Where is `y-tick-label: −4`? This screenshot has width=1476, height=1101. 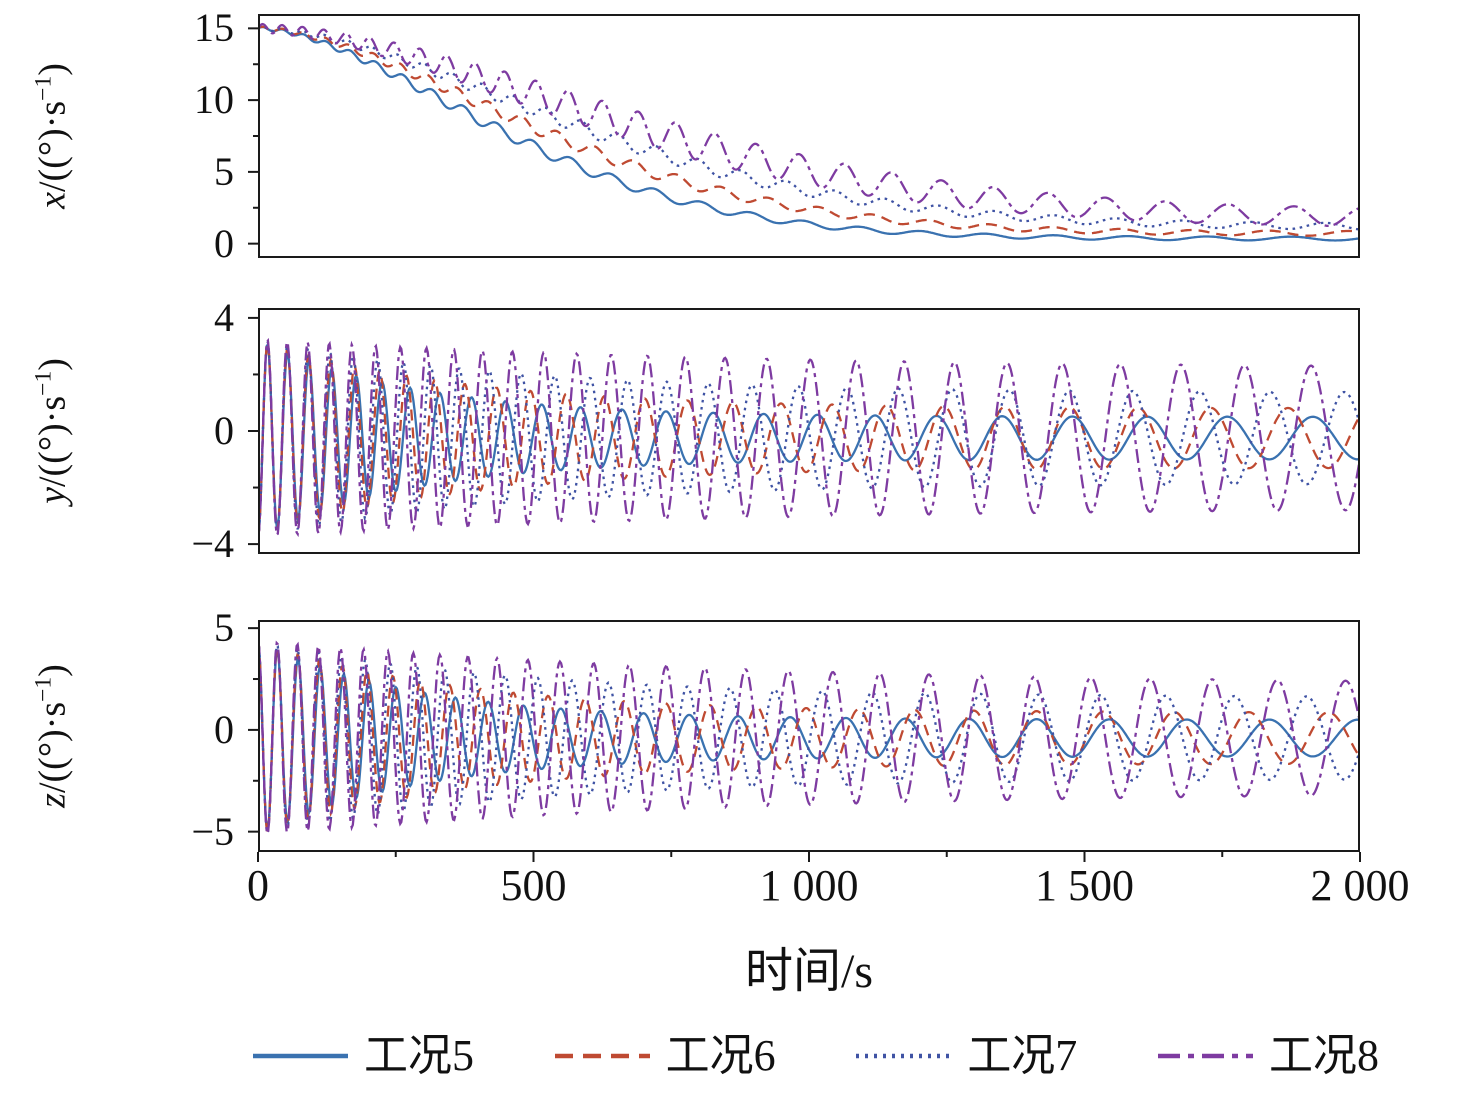
y-tick-label: −4 is located at coordinates (212, 544).